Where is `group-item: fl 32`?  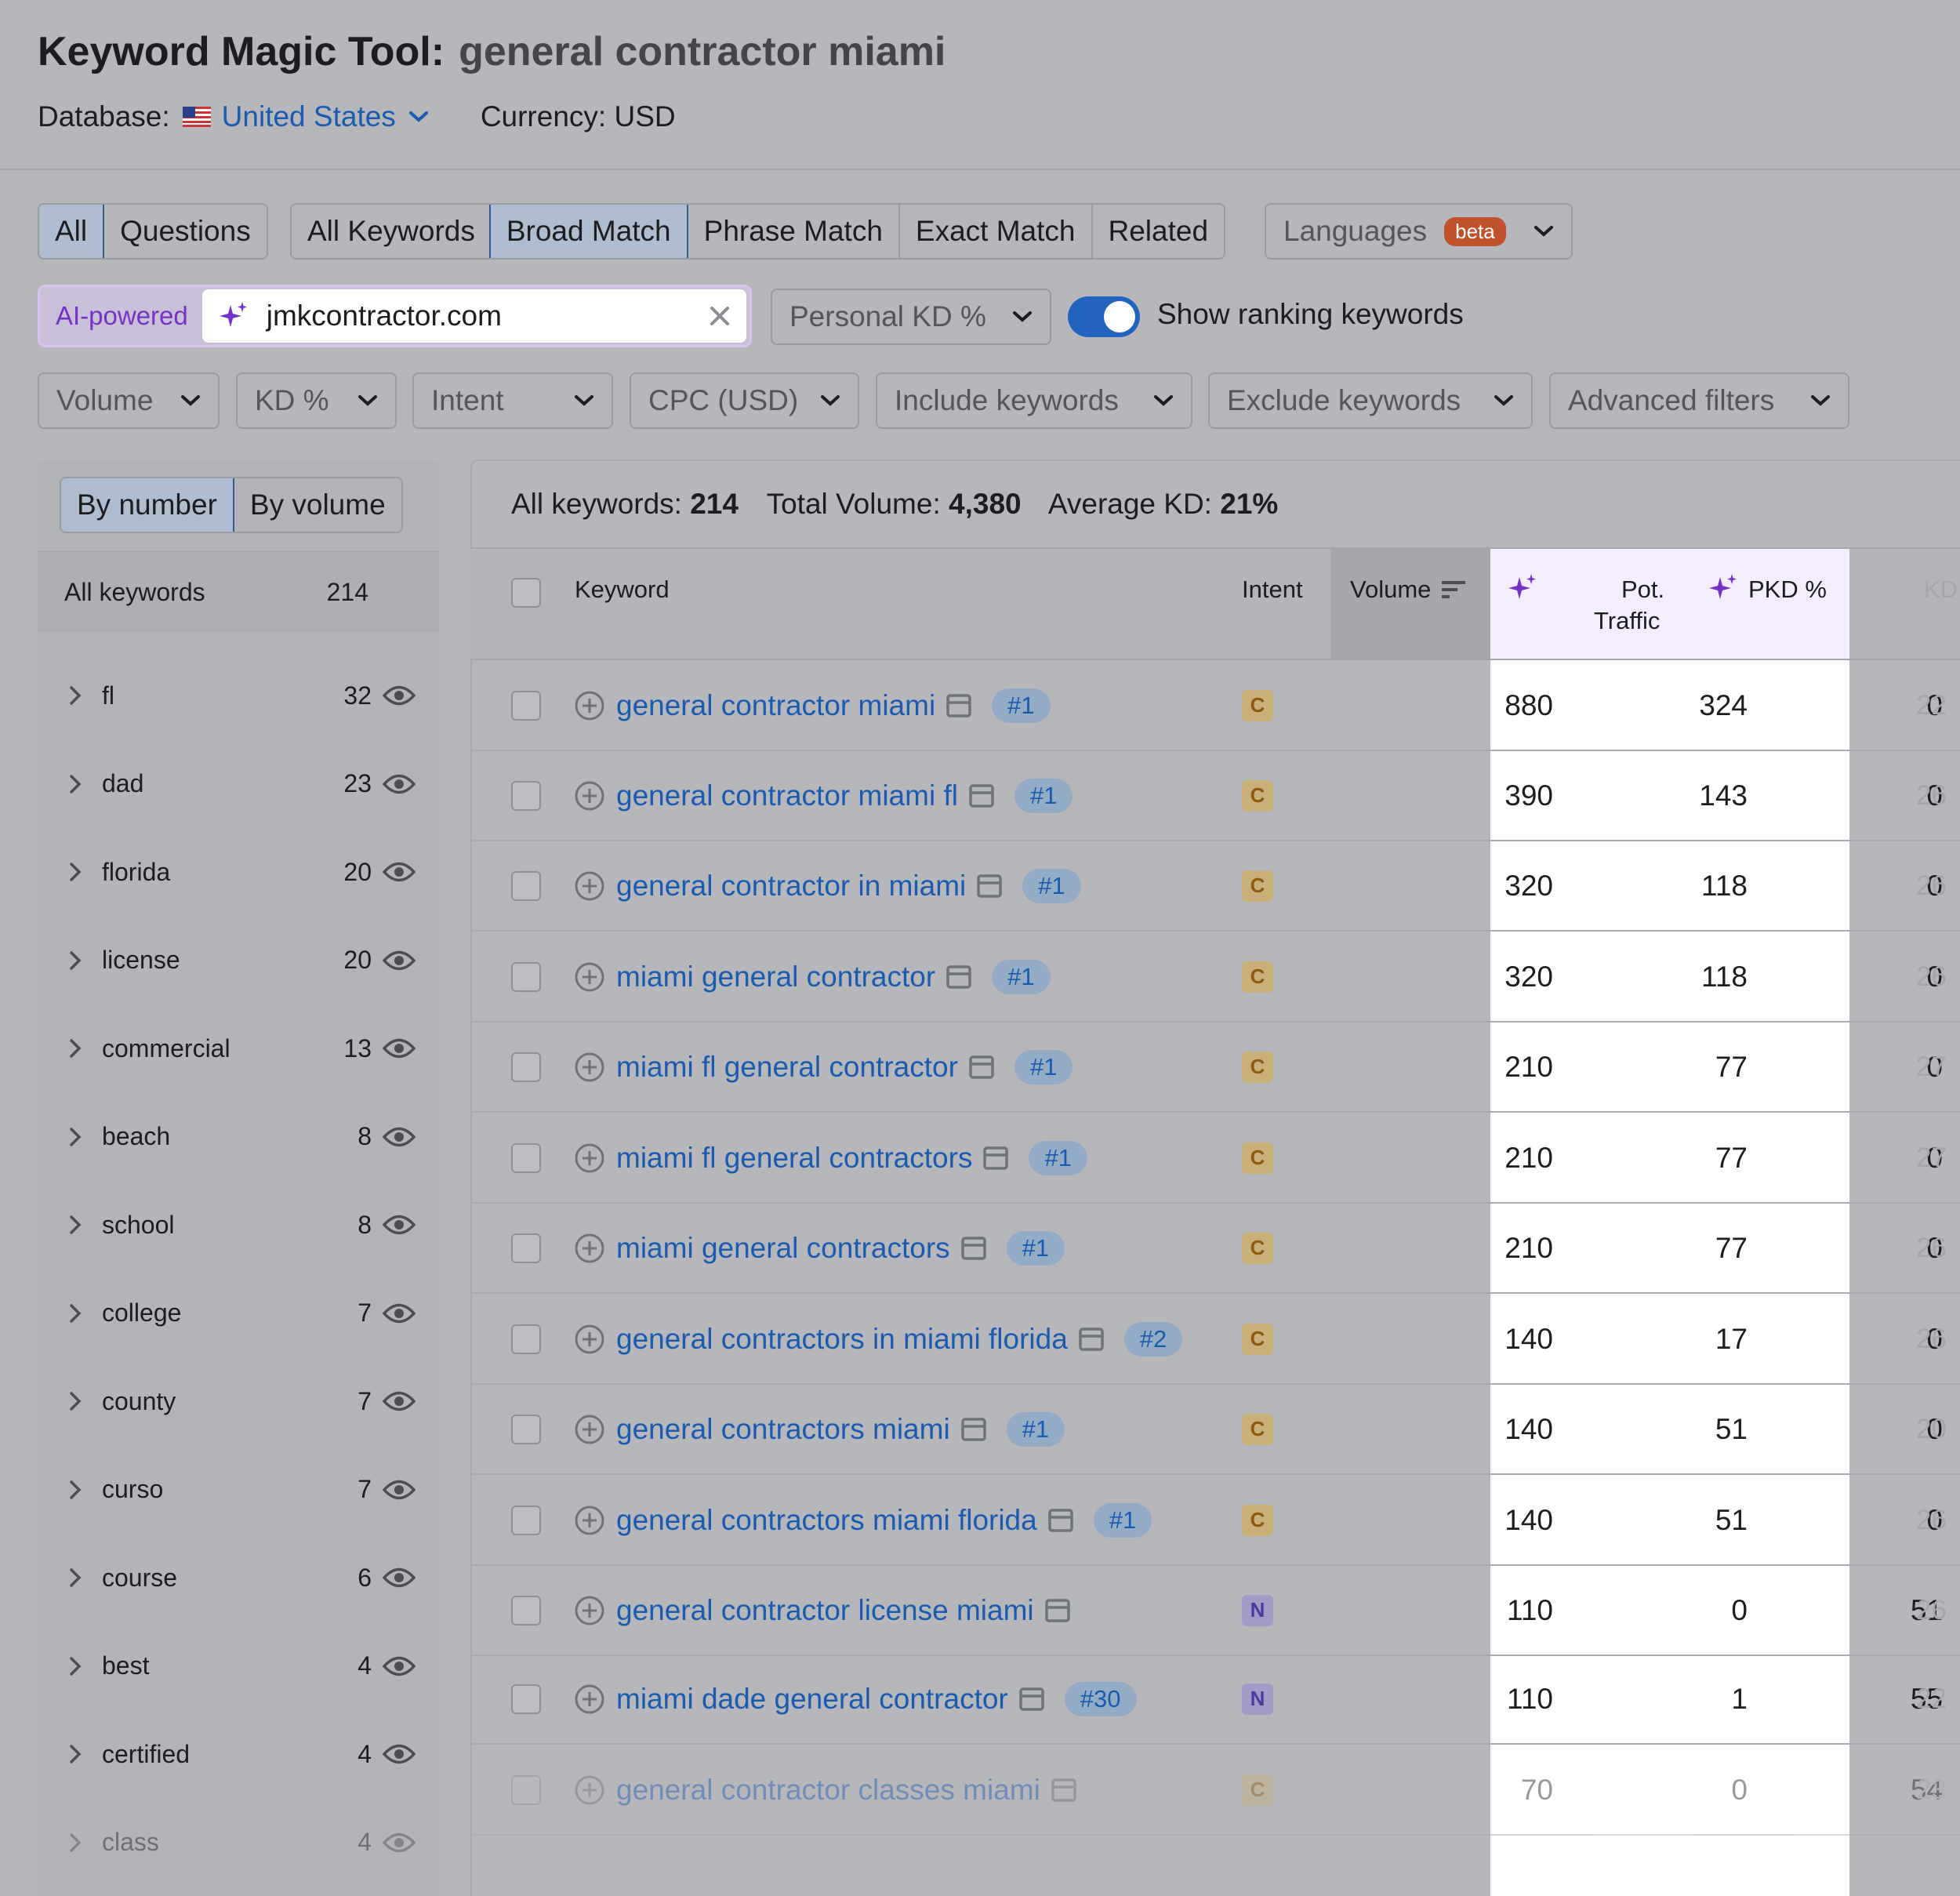
group-item: fl 32 is located at coordinates (239, 695).